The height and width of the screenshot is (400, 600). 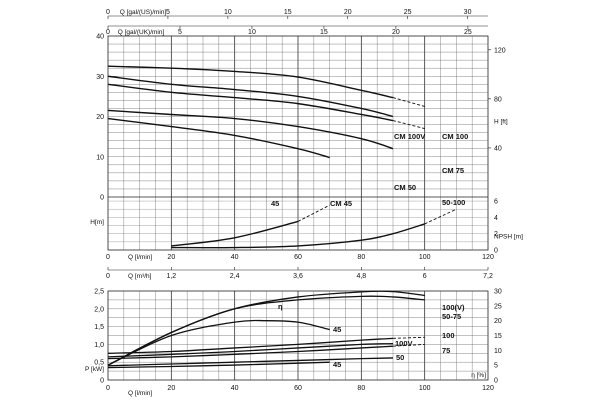 What do you see at coordinates (141, 32) in the screenshot?
I see `q-uk-axis-title: Q [gal/(UK)/min]` at bounding box center [141, 32].